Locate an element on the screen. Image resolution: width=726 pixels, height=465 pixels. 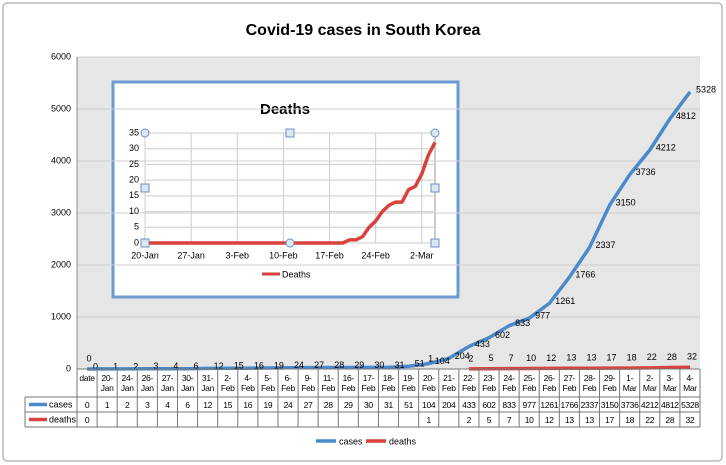
data-label: 19 is located at coordinates (279, 365).